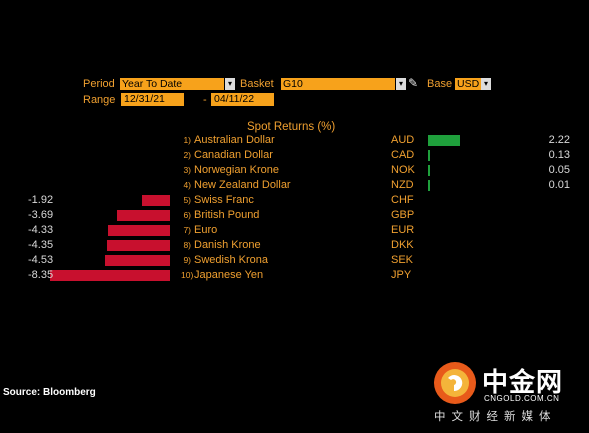  I want to click on chart-title: Spot Returns (%), so click(291, 127).